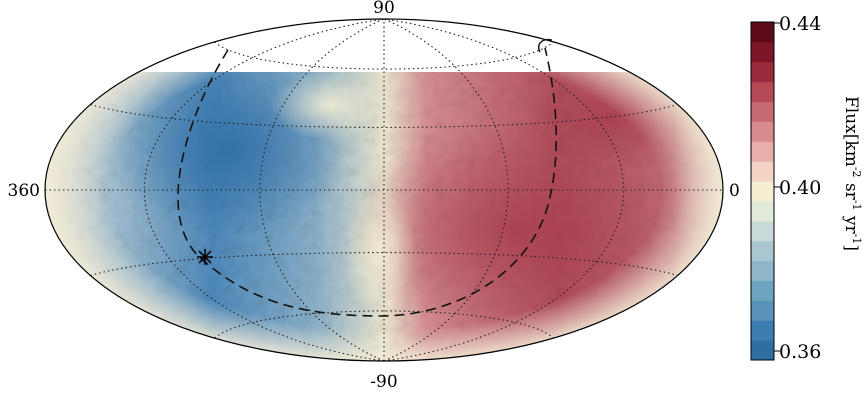 This screenshot has width=864, height=398. I want to click on colorbar-label: Flux[km-2 sr-1 yr-1], so click(852, 173).